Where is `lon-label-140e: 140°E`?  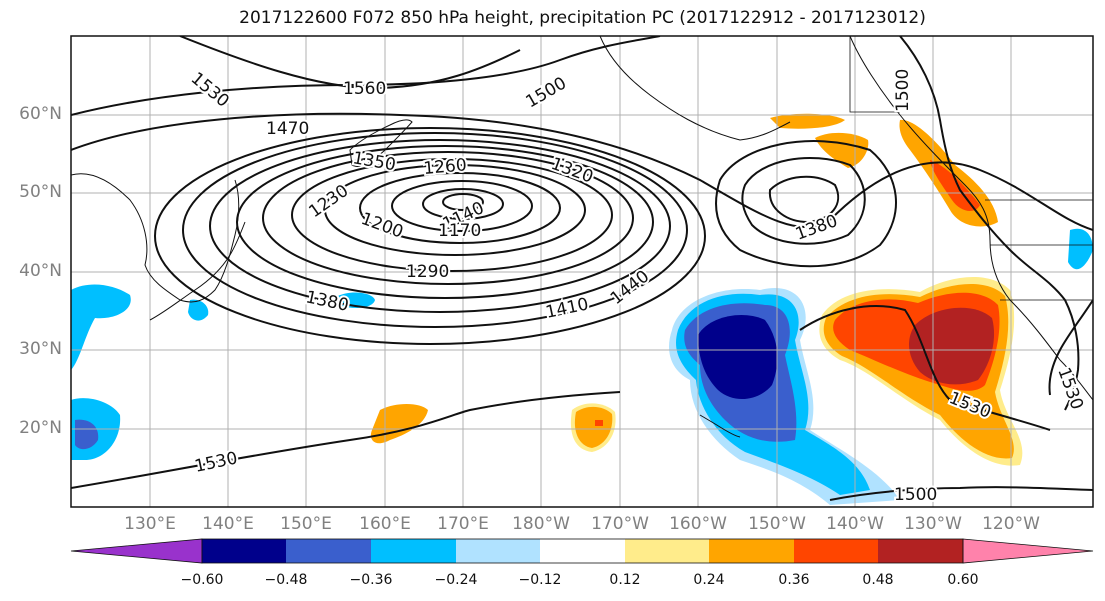 lon-label-140e: 140°E is located at coordinates (228, 524).